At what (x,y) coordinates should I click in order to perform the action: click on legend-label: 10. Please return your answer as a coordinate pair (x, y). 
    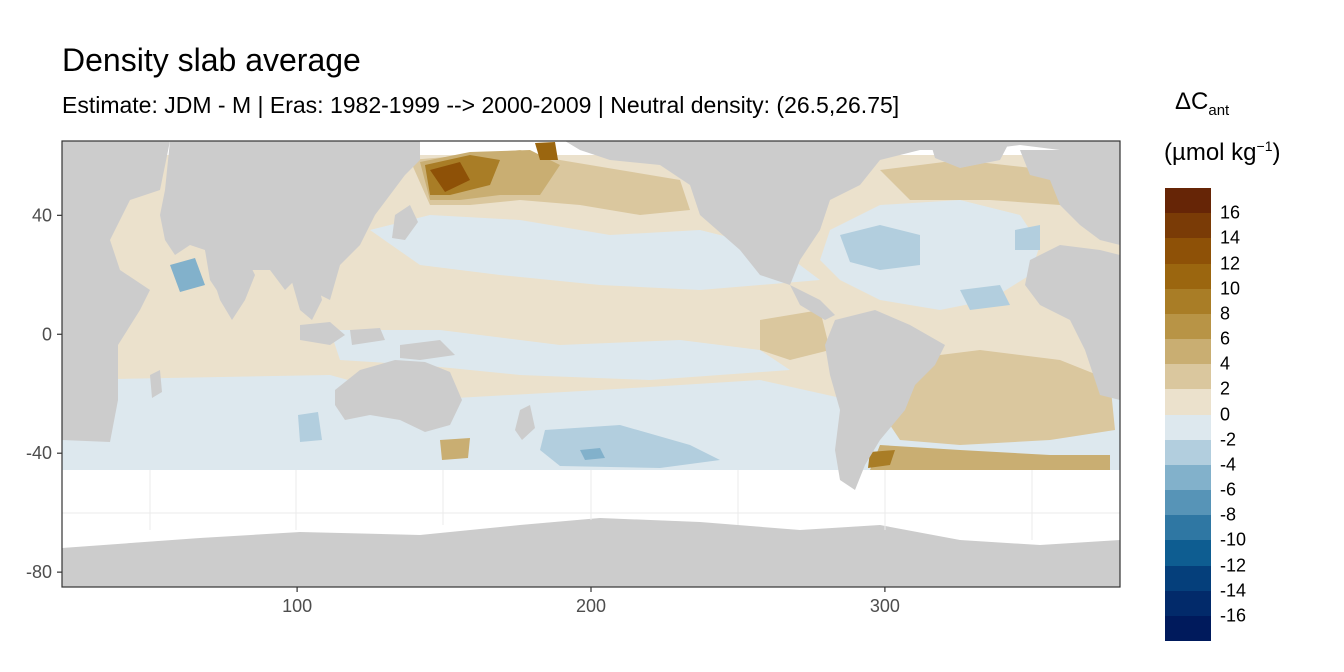
    Looking at the image, I should click on (1230, 288).